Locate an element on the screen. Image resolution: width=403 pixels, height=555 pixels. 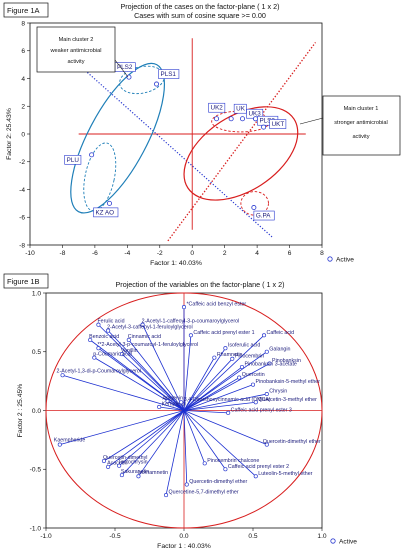
figure-1a-legend-label: Active is located at coordinates (345, 260).